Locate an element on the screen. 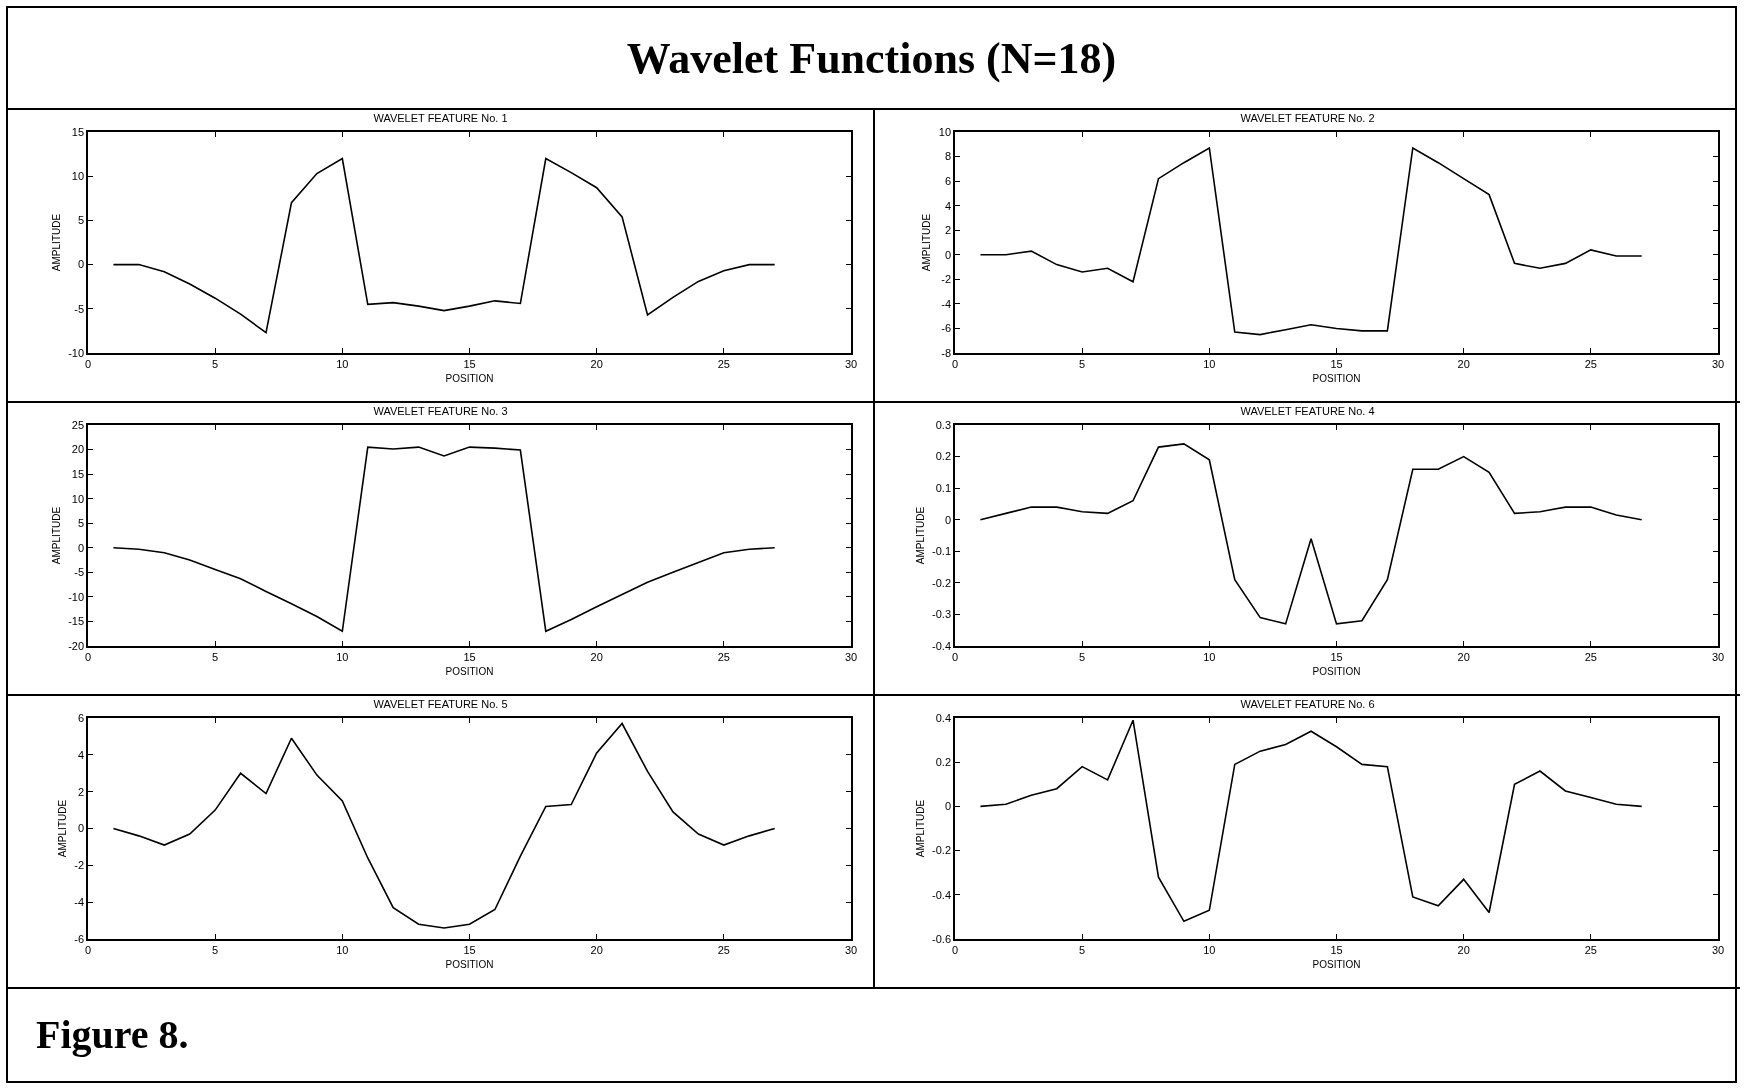 This screenshot has height=1091, width=1745. y-tick-label: -0.1 is located at coordinates (942, 551).